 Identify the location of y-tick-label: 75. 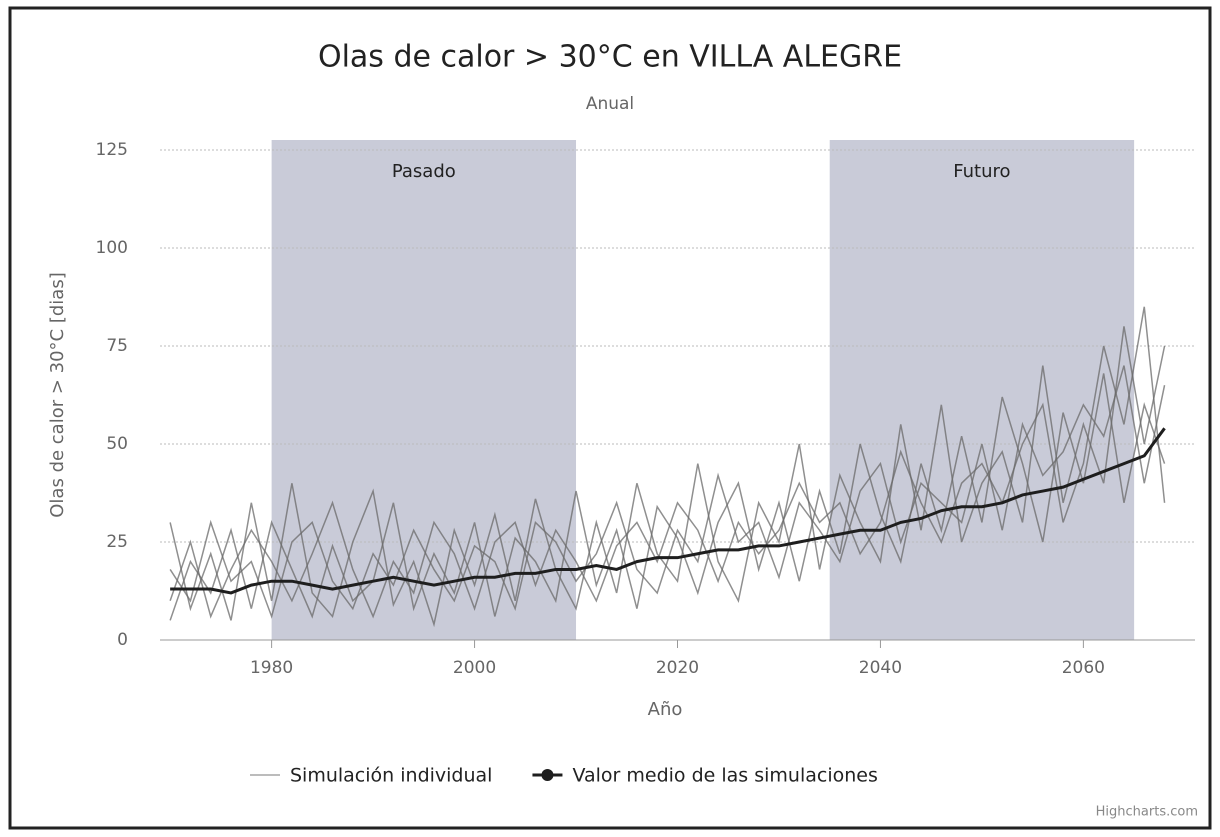
(117, 346).